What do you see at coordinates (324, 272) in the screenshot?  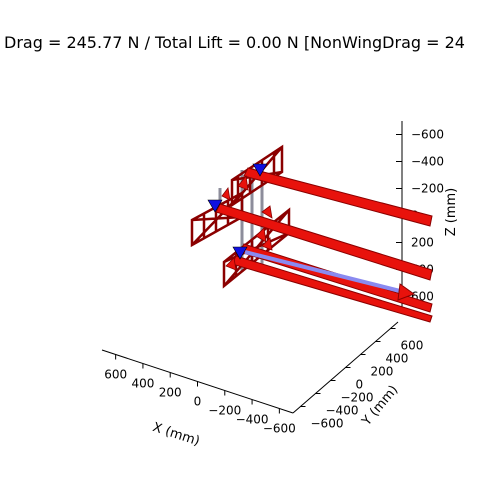 I see `resultant-shaft` at bounding box center [324, 272].